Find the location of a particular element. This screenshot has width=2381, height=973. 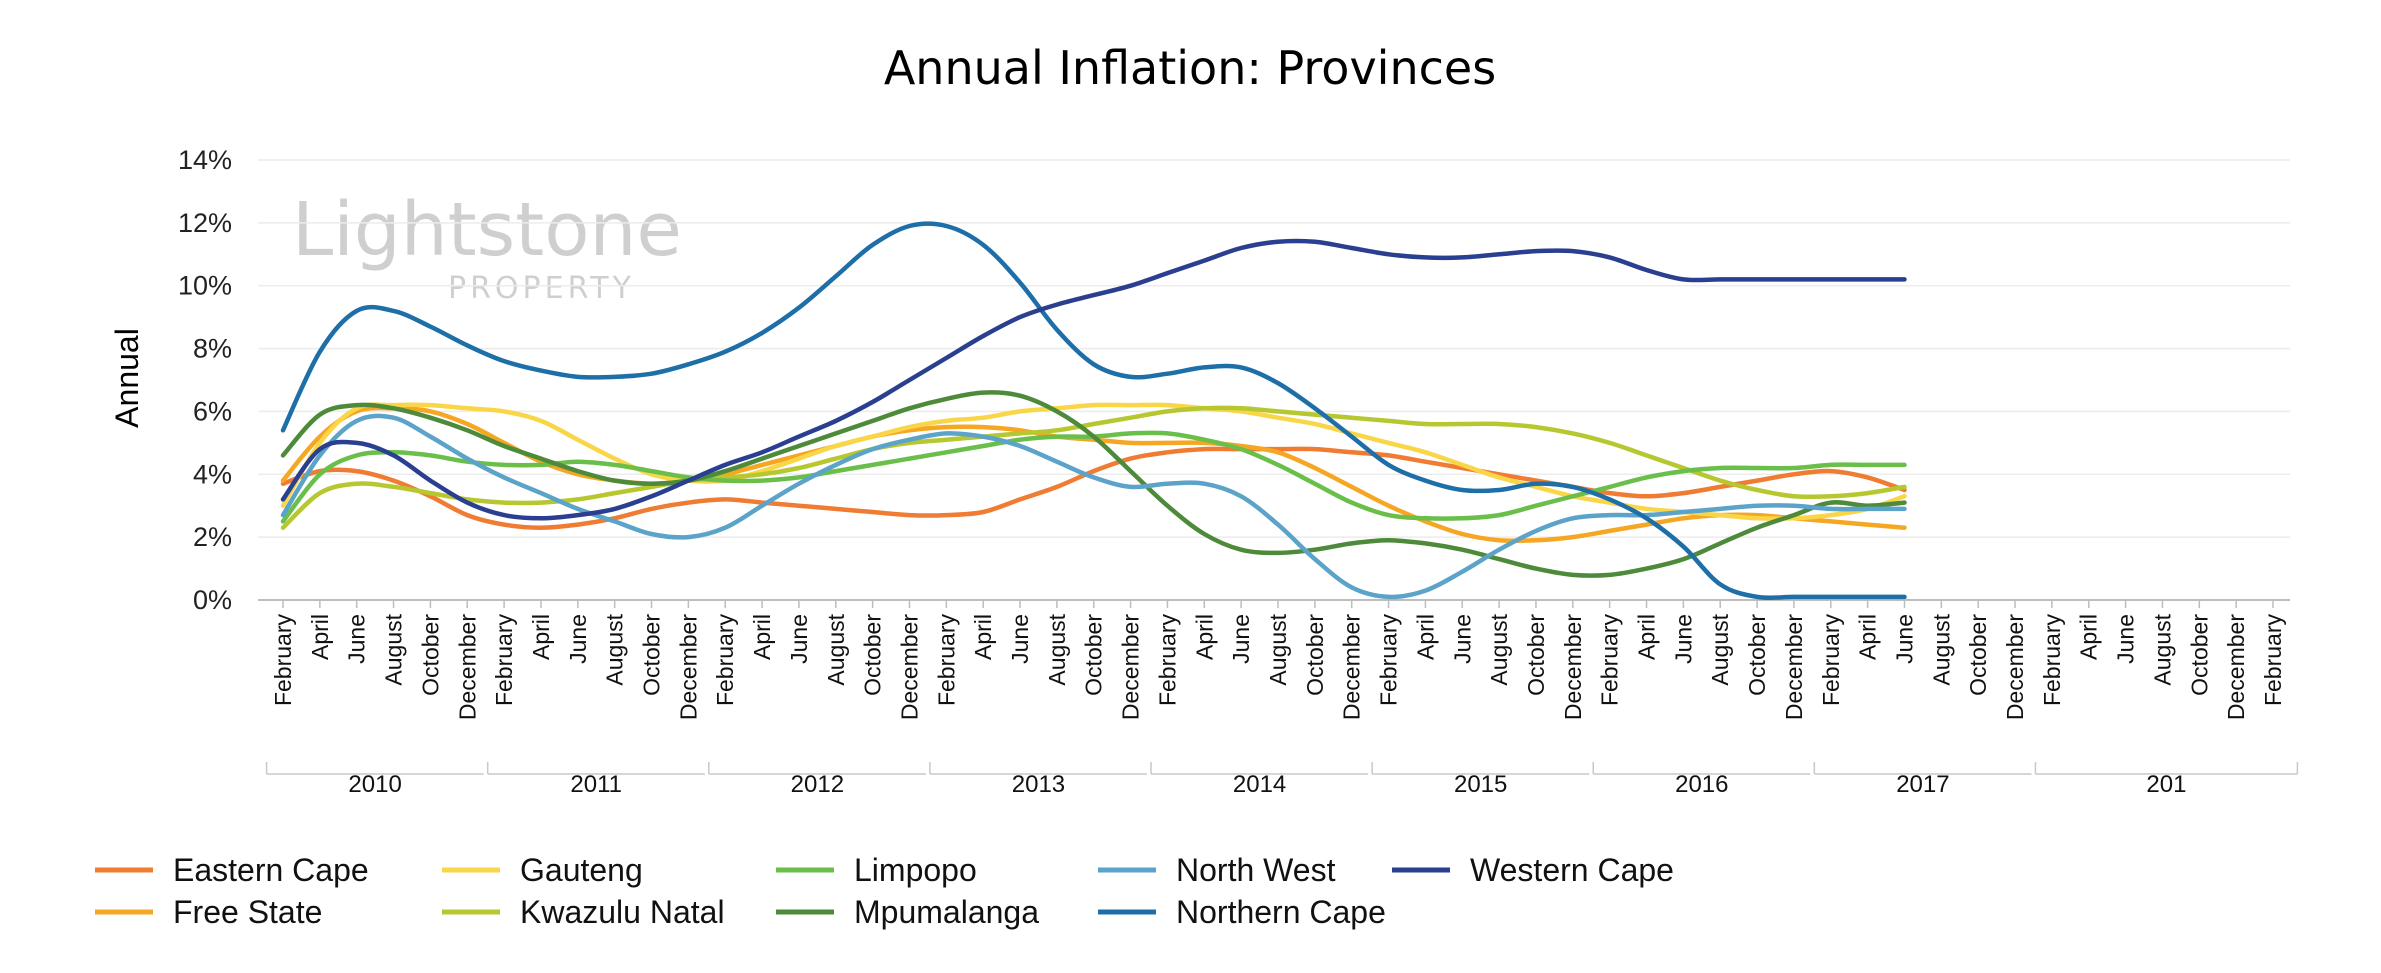

series-line-eastern-cape is located at coordinates (1093, 488).